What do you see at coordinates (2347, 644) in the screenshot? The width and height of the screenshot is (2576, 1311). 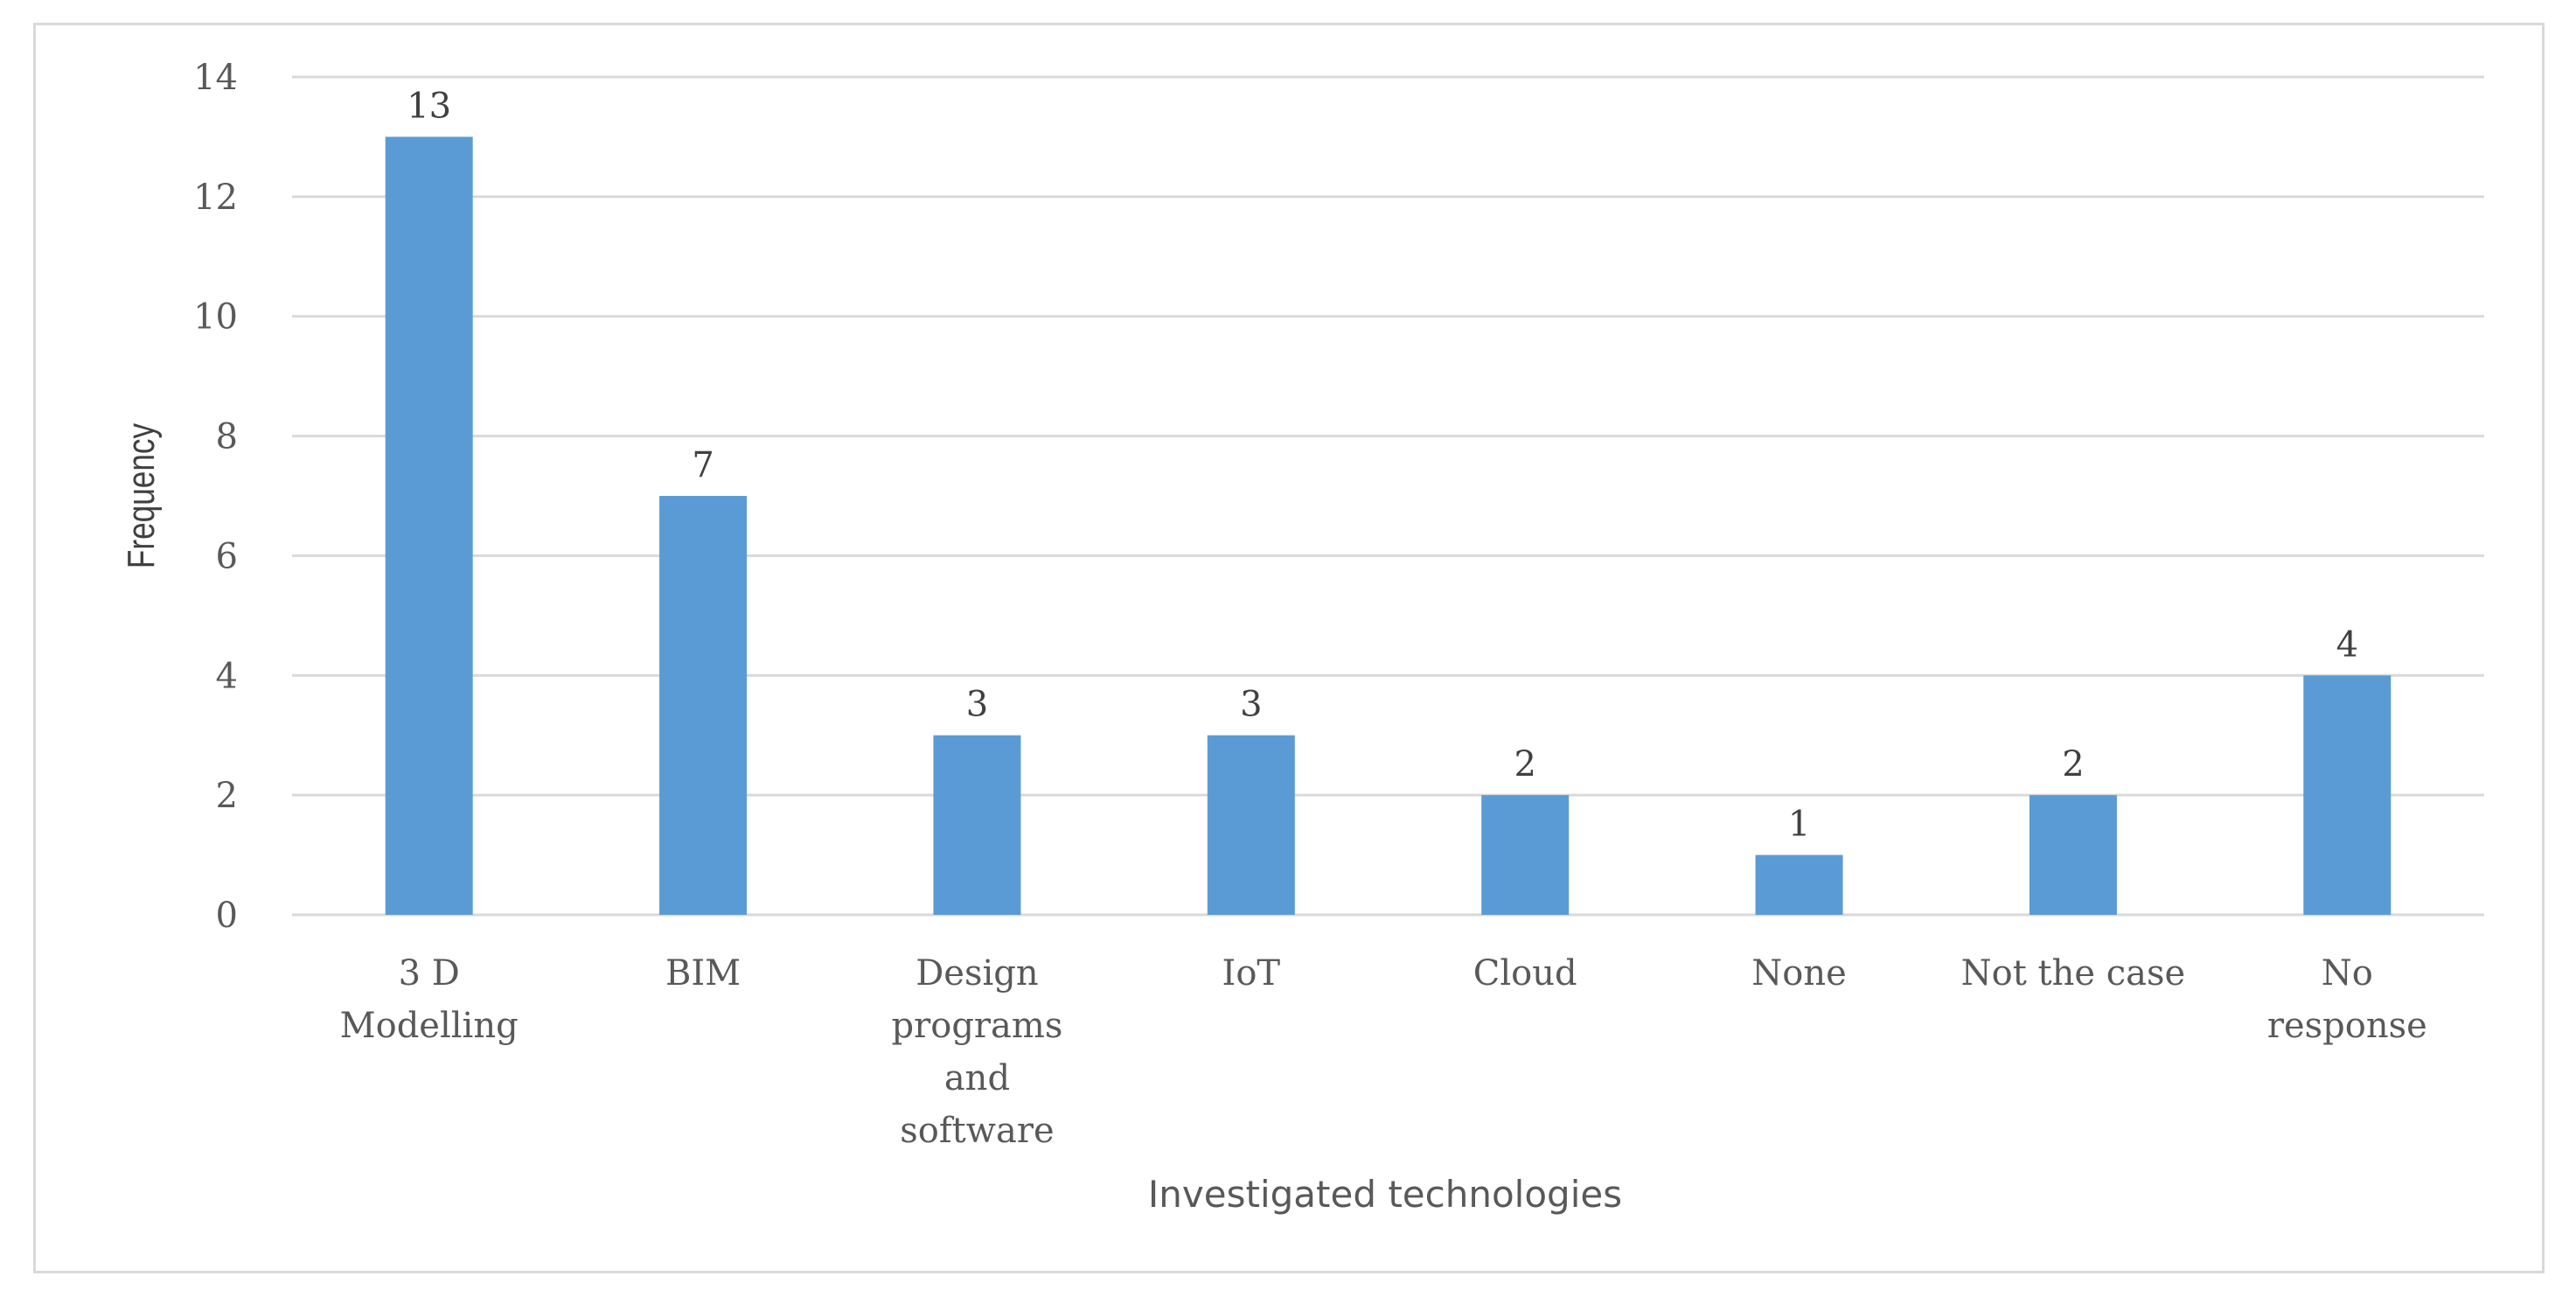 I see `data-label: 4` at bounding box center [2347, 644].